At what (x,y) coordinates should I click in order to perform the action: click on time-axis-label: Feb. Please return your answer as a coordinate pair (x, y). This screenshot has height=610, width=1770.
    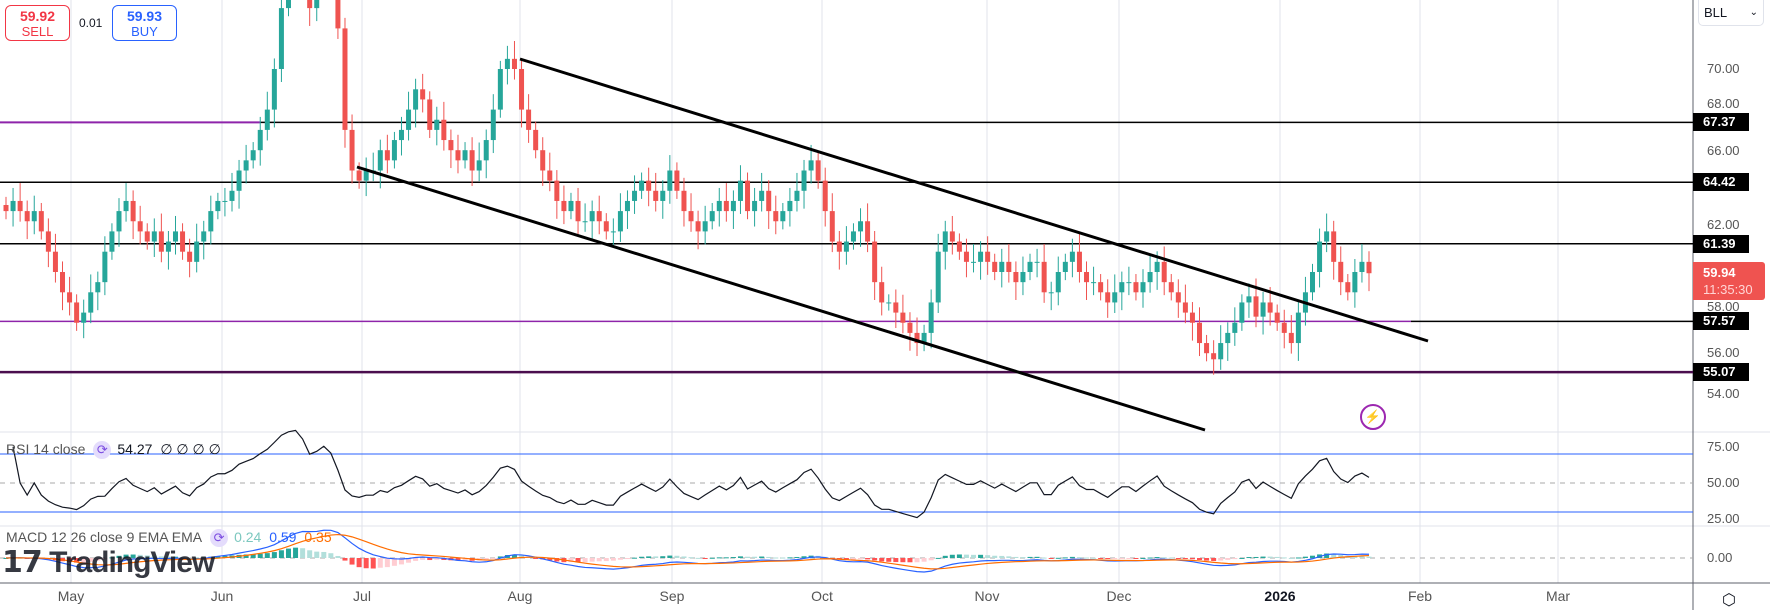
    Looking at the image, I should click on (1420, 596).